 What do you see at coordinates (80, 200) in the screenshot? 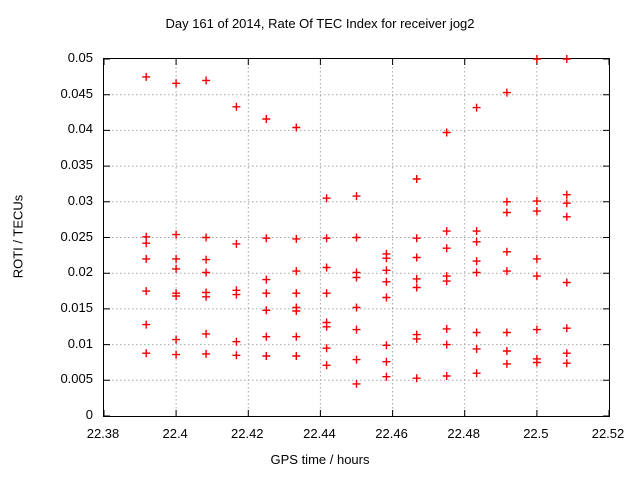
I see `y-tick-label: 0.03` at bounding box center [80, 200].